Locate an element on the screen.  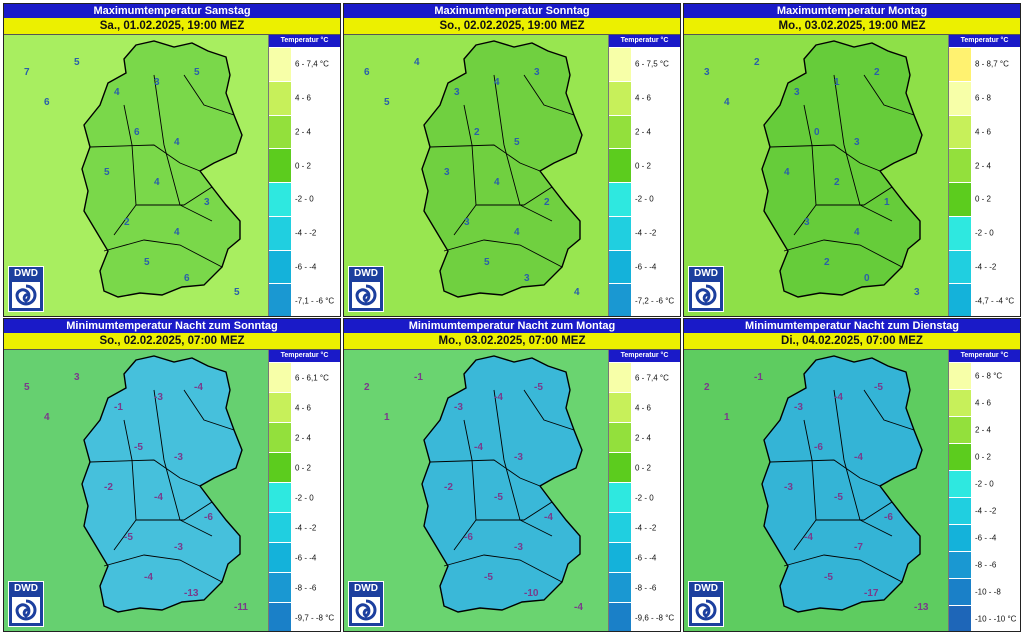
panel-title: Minimumtemperatur Nacht zum Dienstag is located at coordinates (852, 326).